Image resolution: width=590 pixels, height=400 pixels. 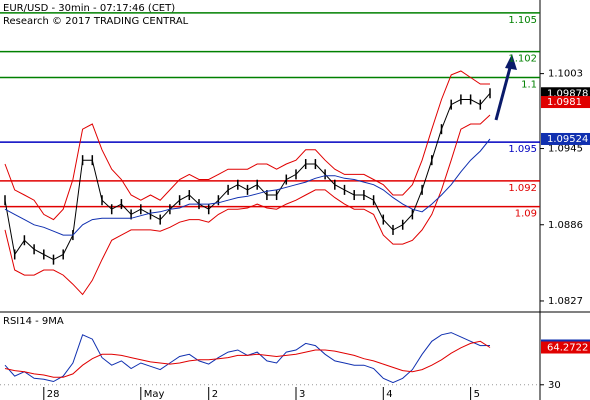 I want to click on level-label: 1.09, so click(x=526, y=214).